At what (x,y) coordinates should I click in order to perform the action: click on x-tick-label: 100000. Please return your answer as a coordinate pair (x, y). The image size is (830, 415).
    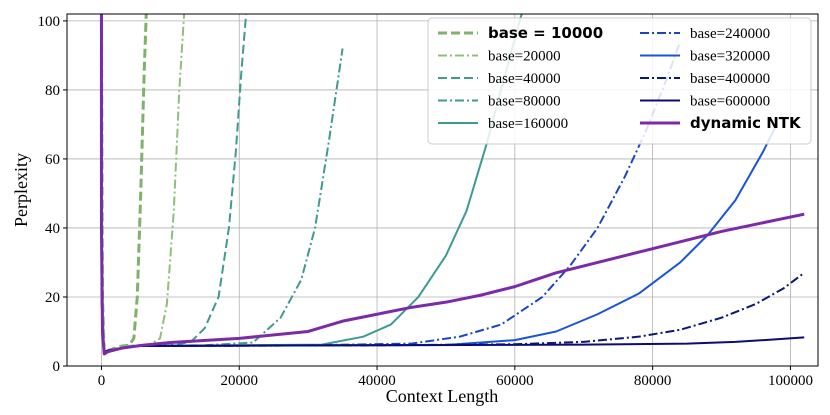
    Looking at the image, I should click on (790, 381).